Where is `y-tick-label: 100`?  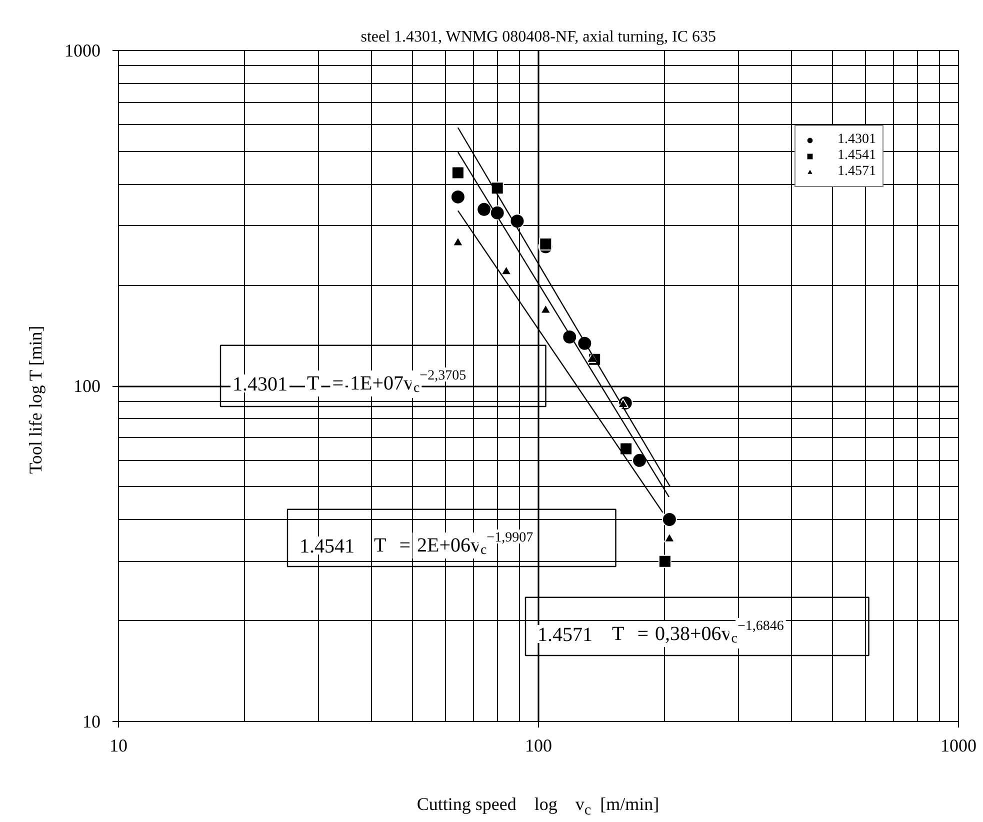 y-tick-label: 100 is located at coordinates (87, 386).